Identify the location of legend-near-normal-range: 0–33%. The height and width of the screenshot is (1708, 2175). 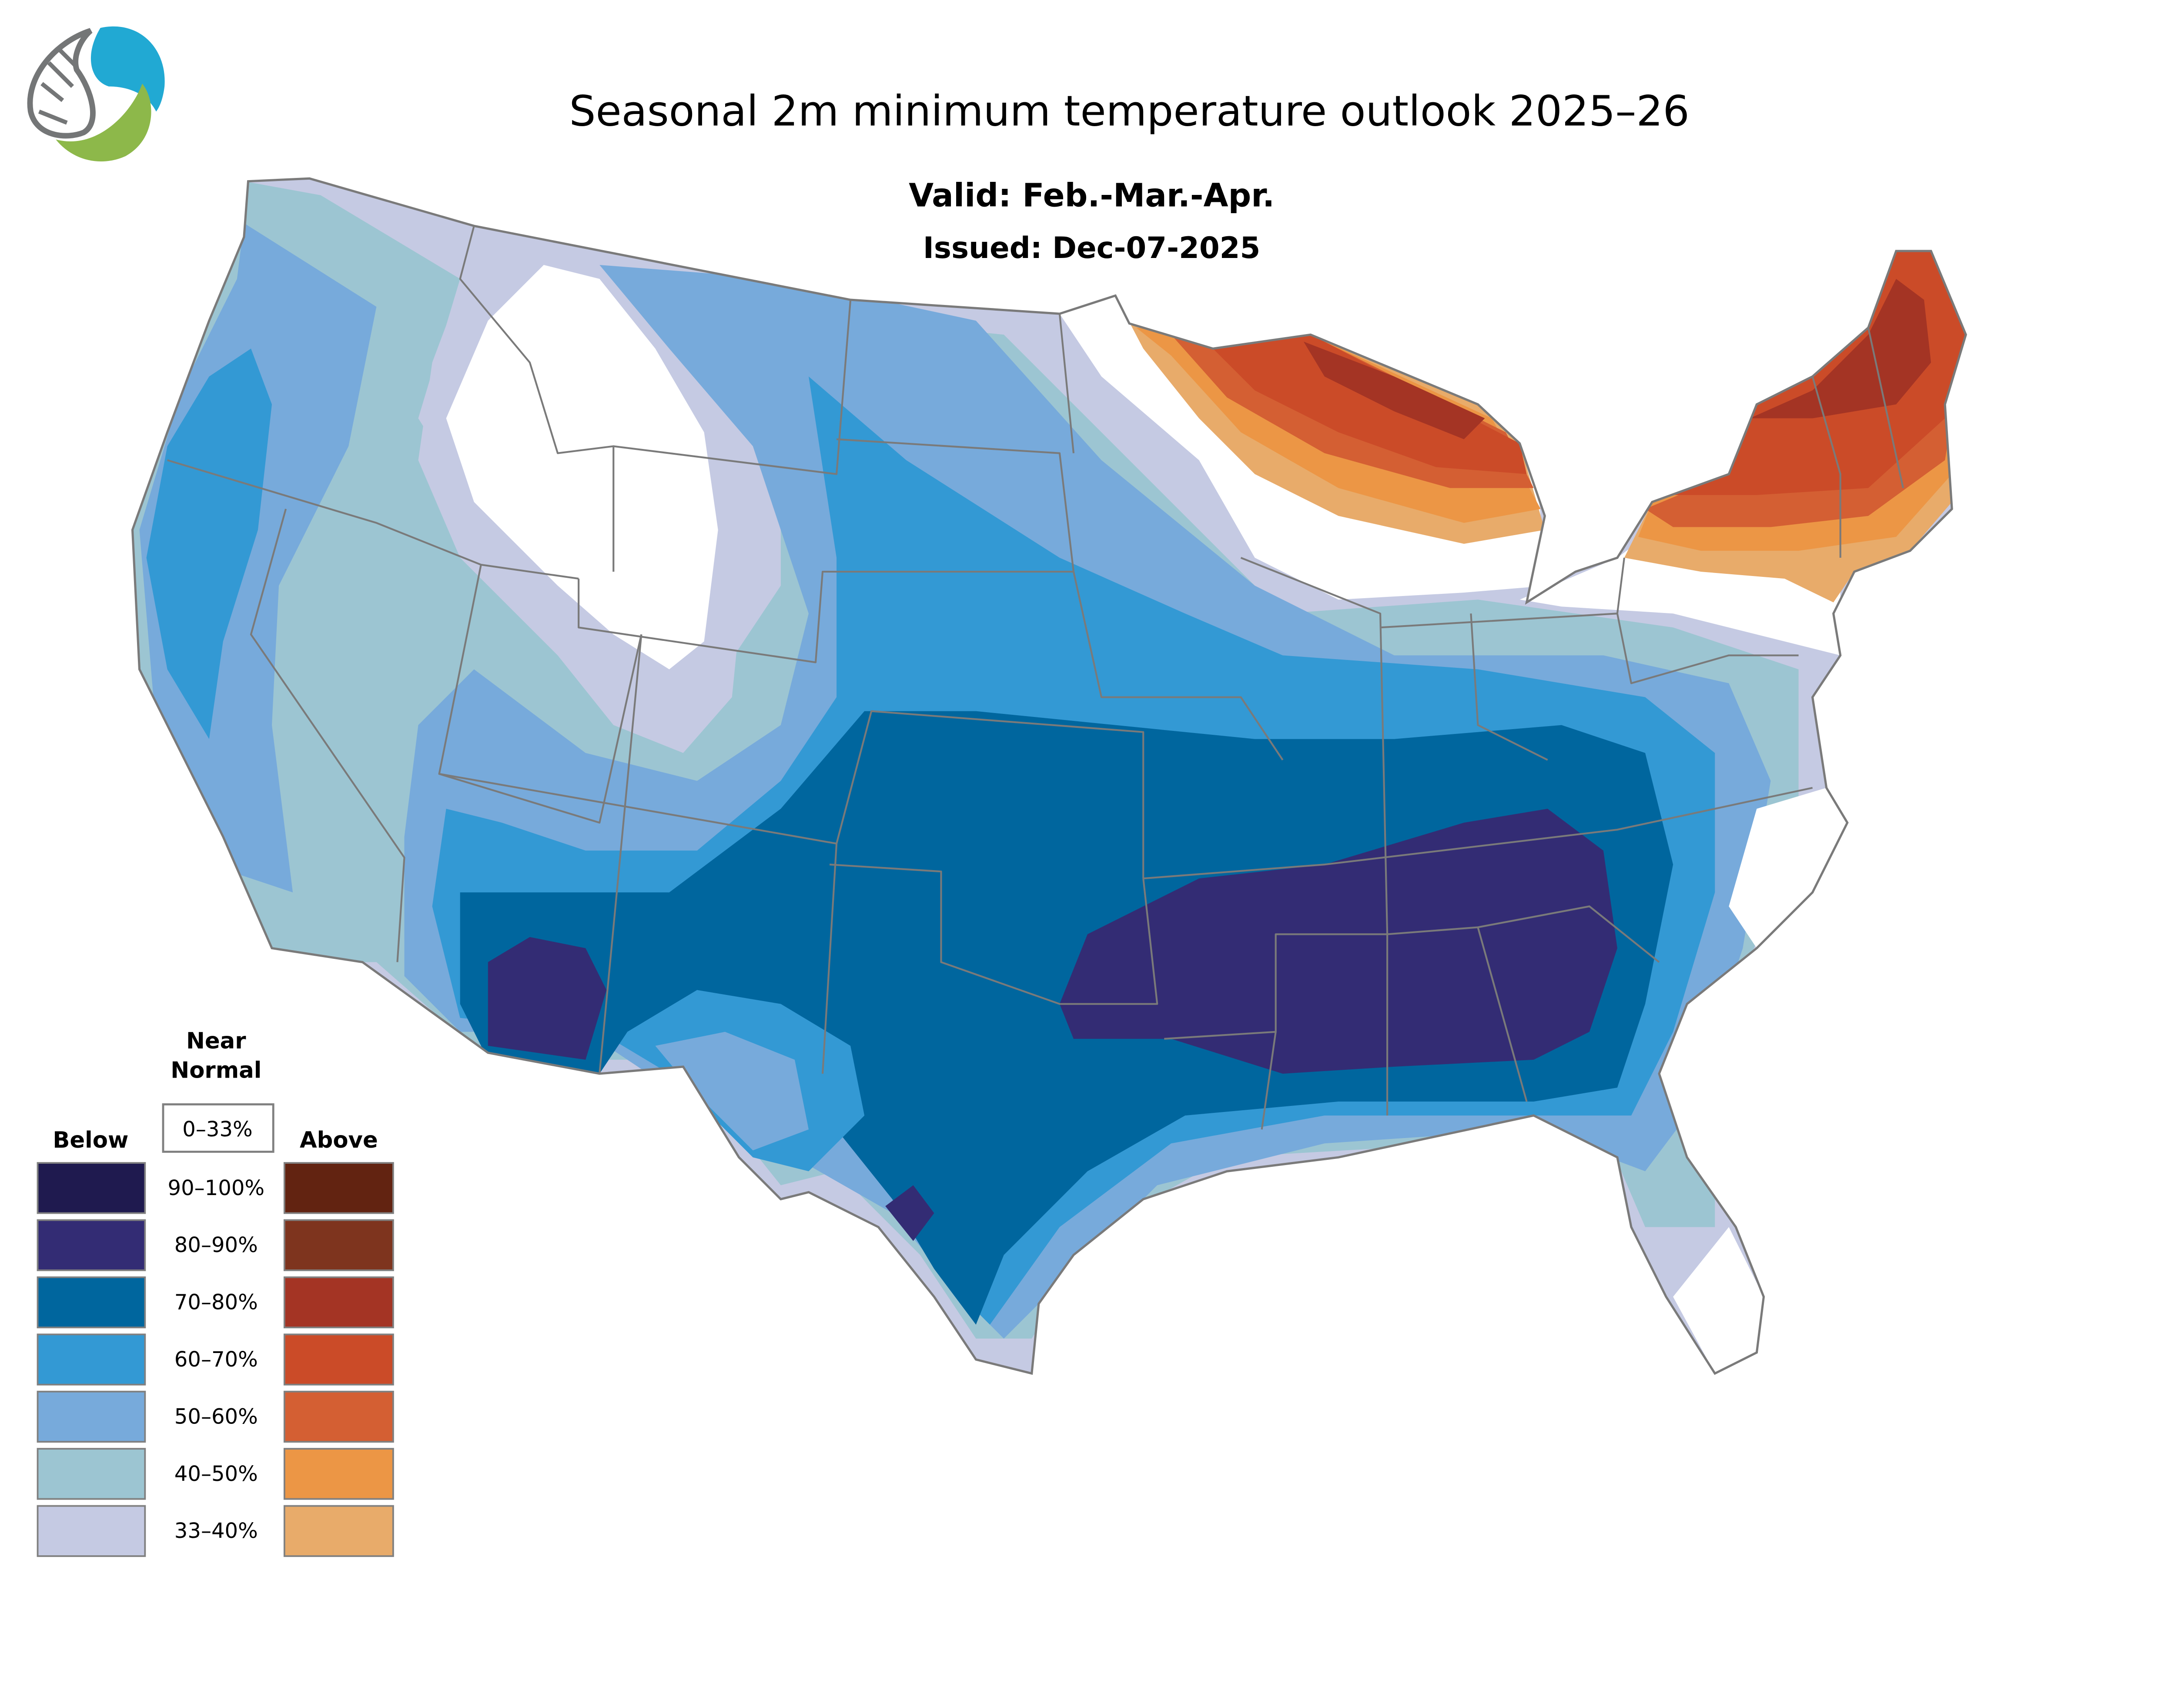
(217, 1129).